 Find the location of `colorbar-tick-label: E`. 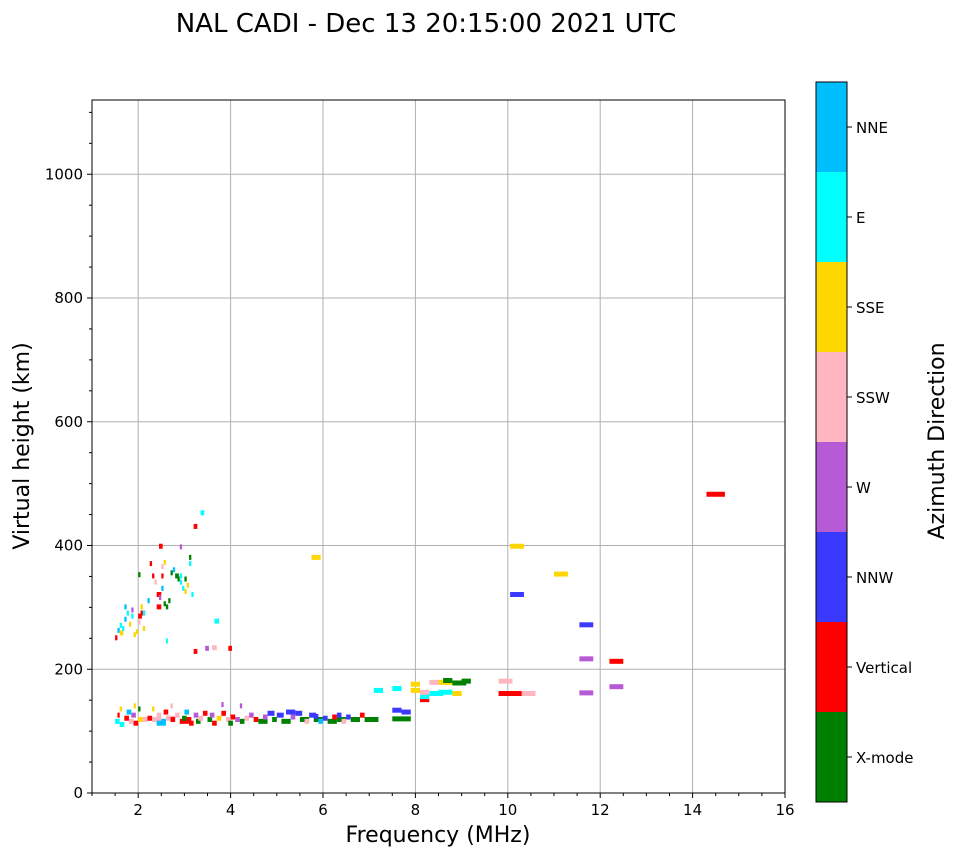

colorbar-tick-label: E is located at coordinates (860, 218).